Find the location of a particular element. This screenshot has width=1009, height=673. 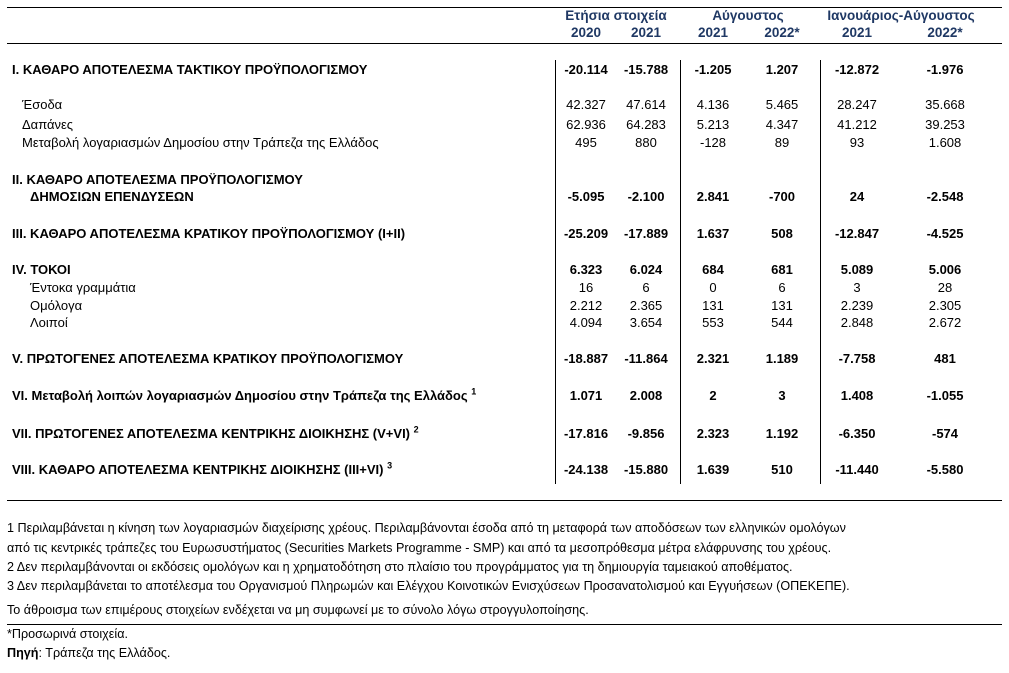

table-cell: 4.136 is located at coordinates (713, 104).